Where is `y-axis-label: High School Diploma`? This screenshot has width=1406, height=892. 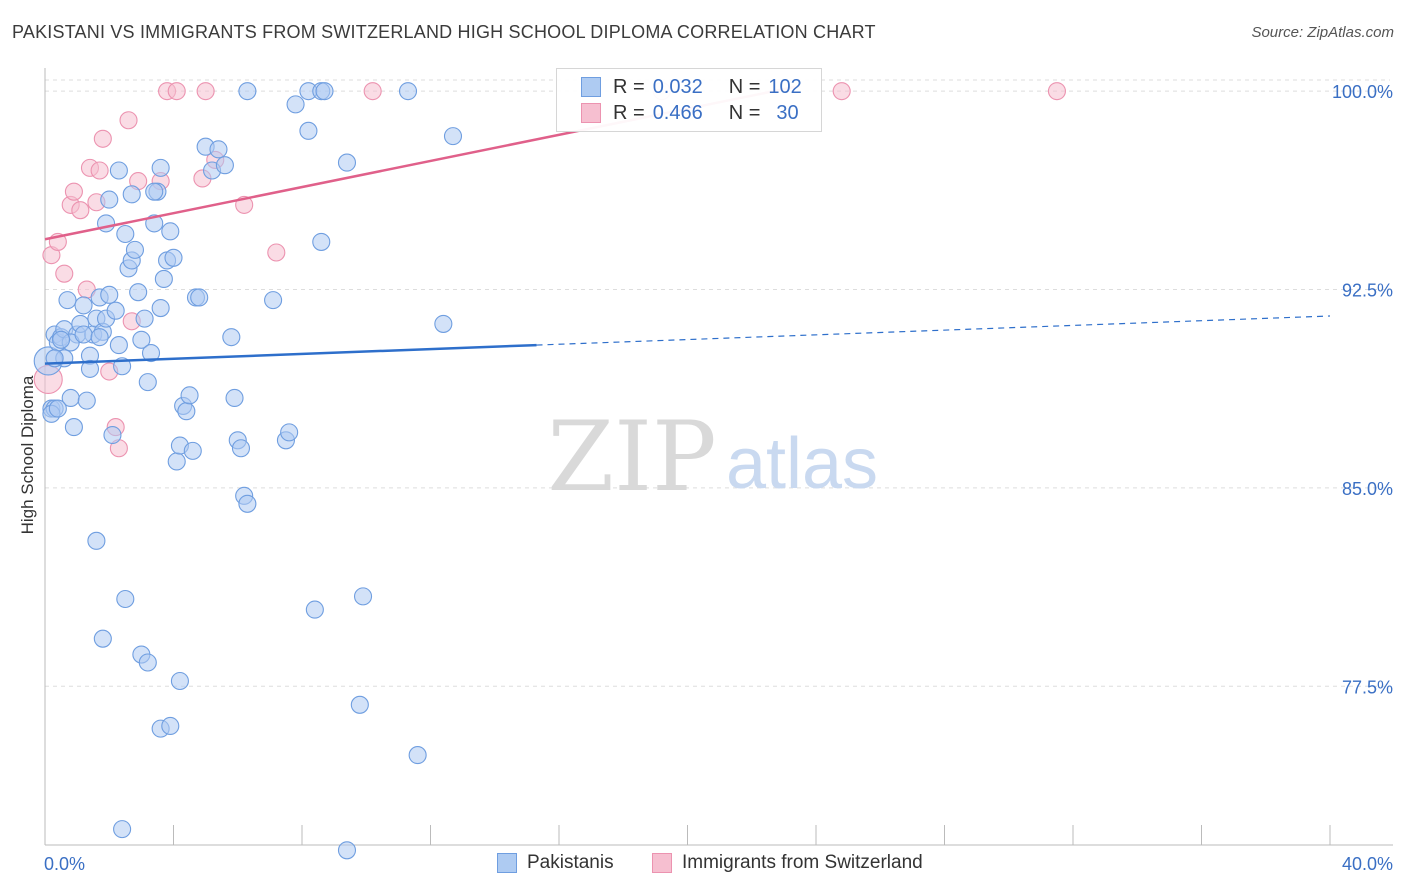
y-axis-label: High School Diploma is located at coordinates (27, 455).